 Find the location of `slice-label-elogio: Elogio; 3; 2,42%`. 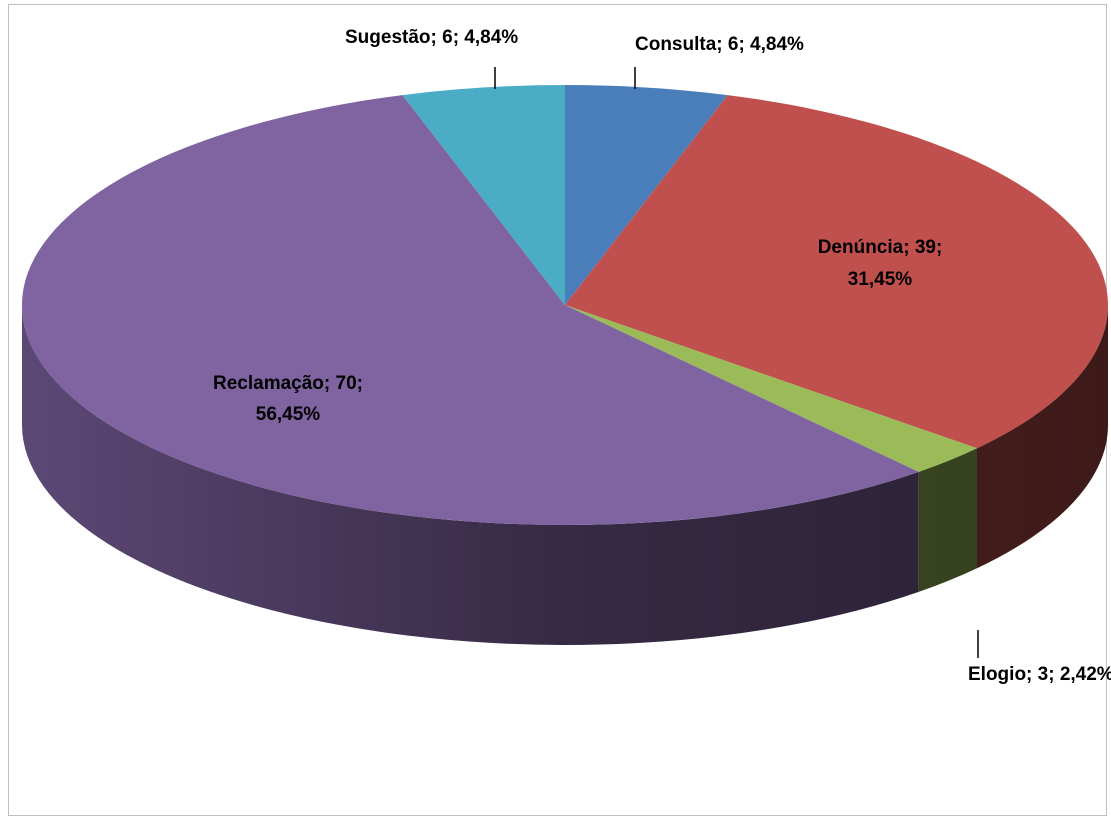

slice-label-elogio: Elogio; 3; 2,42% is located at coordinates (1039, 674).